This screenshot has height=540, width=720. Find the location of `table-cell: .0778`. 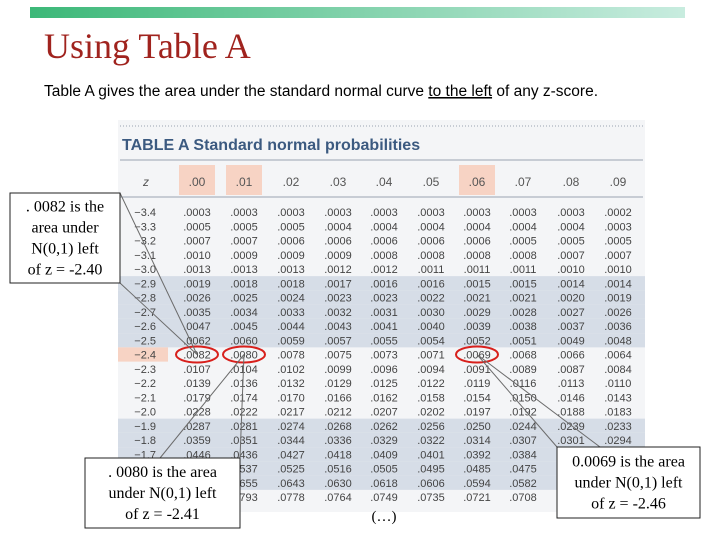

table-cell: .0778 is located at coordinates (291, 498).